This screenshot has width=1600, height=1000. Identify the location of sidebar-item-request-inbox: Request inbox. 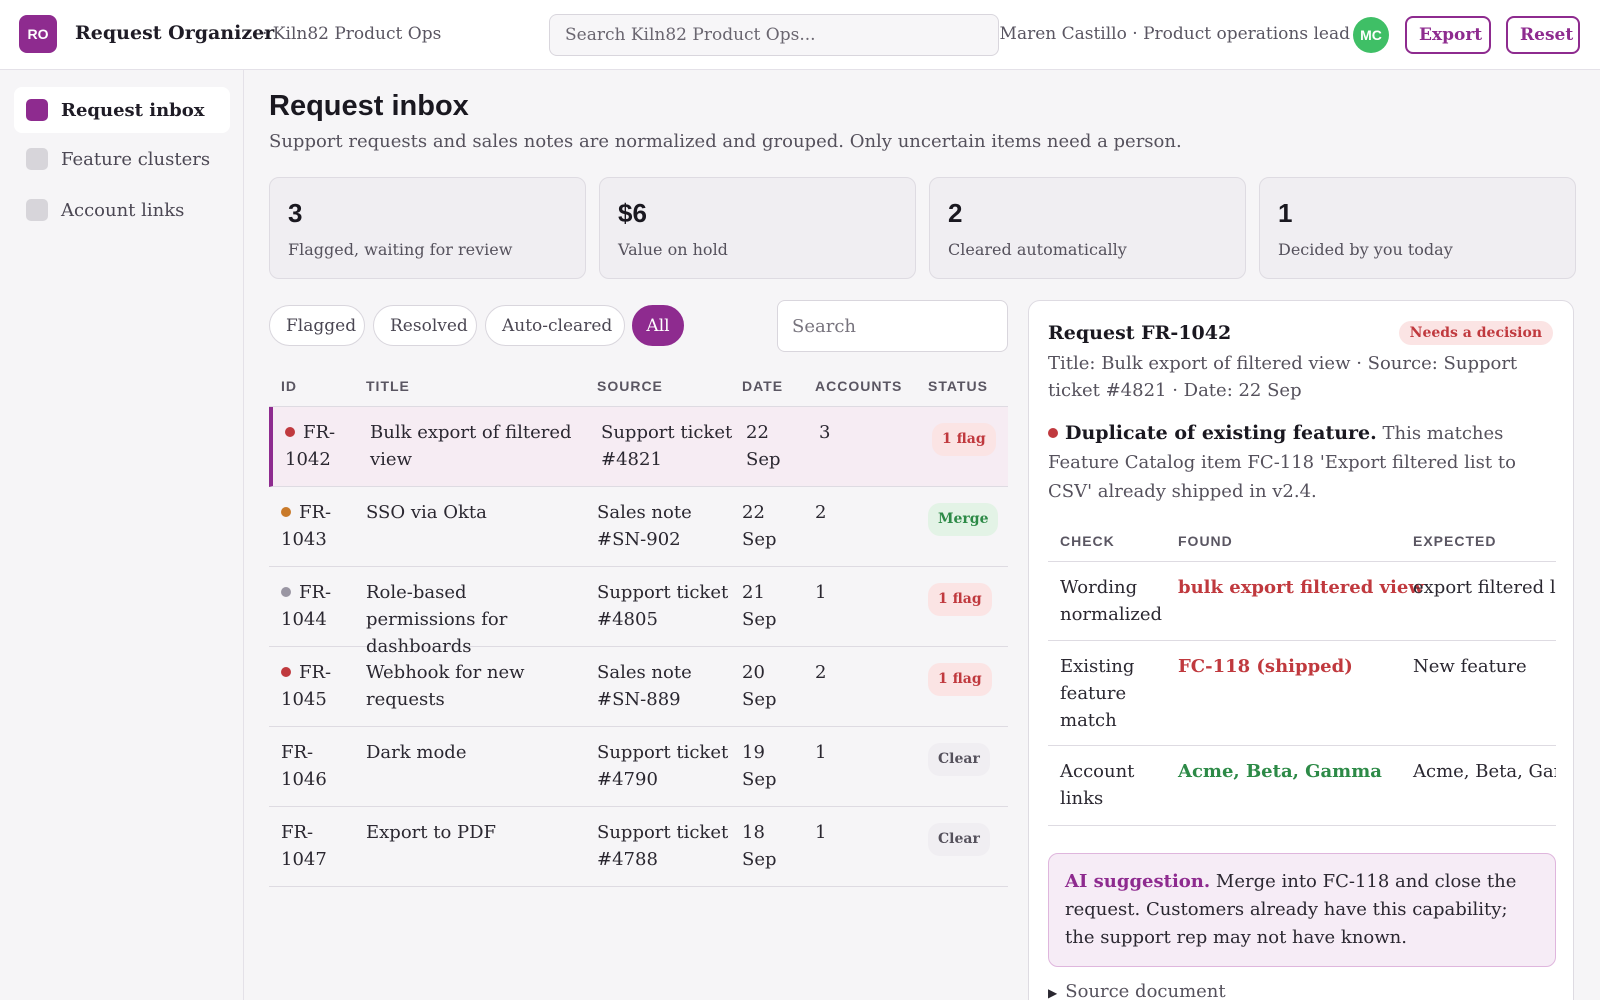
(122, 110).